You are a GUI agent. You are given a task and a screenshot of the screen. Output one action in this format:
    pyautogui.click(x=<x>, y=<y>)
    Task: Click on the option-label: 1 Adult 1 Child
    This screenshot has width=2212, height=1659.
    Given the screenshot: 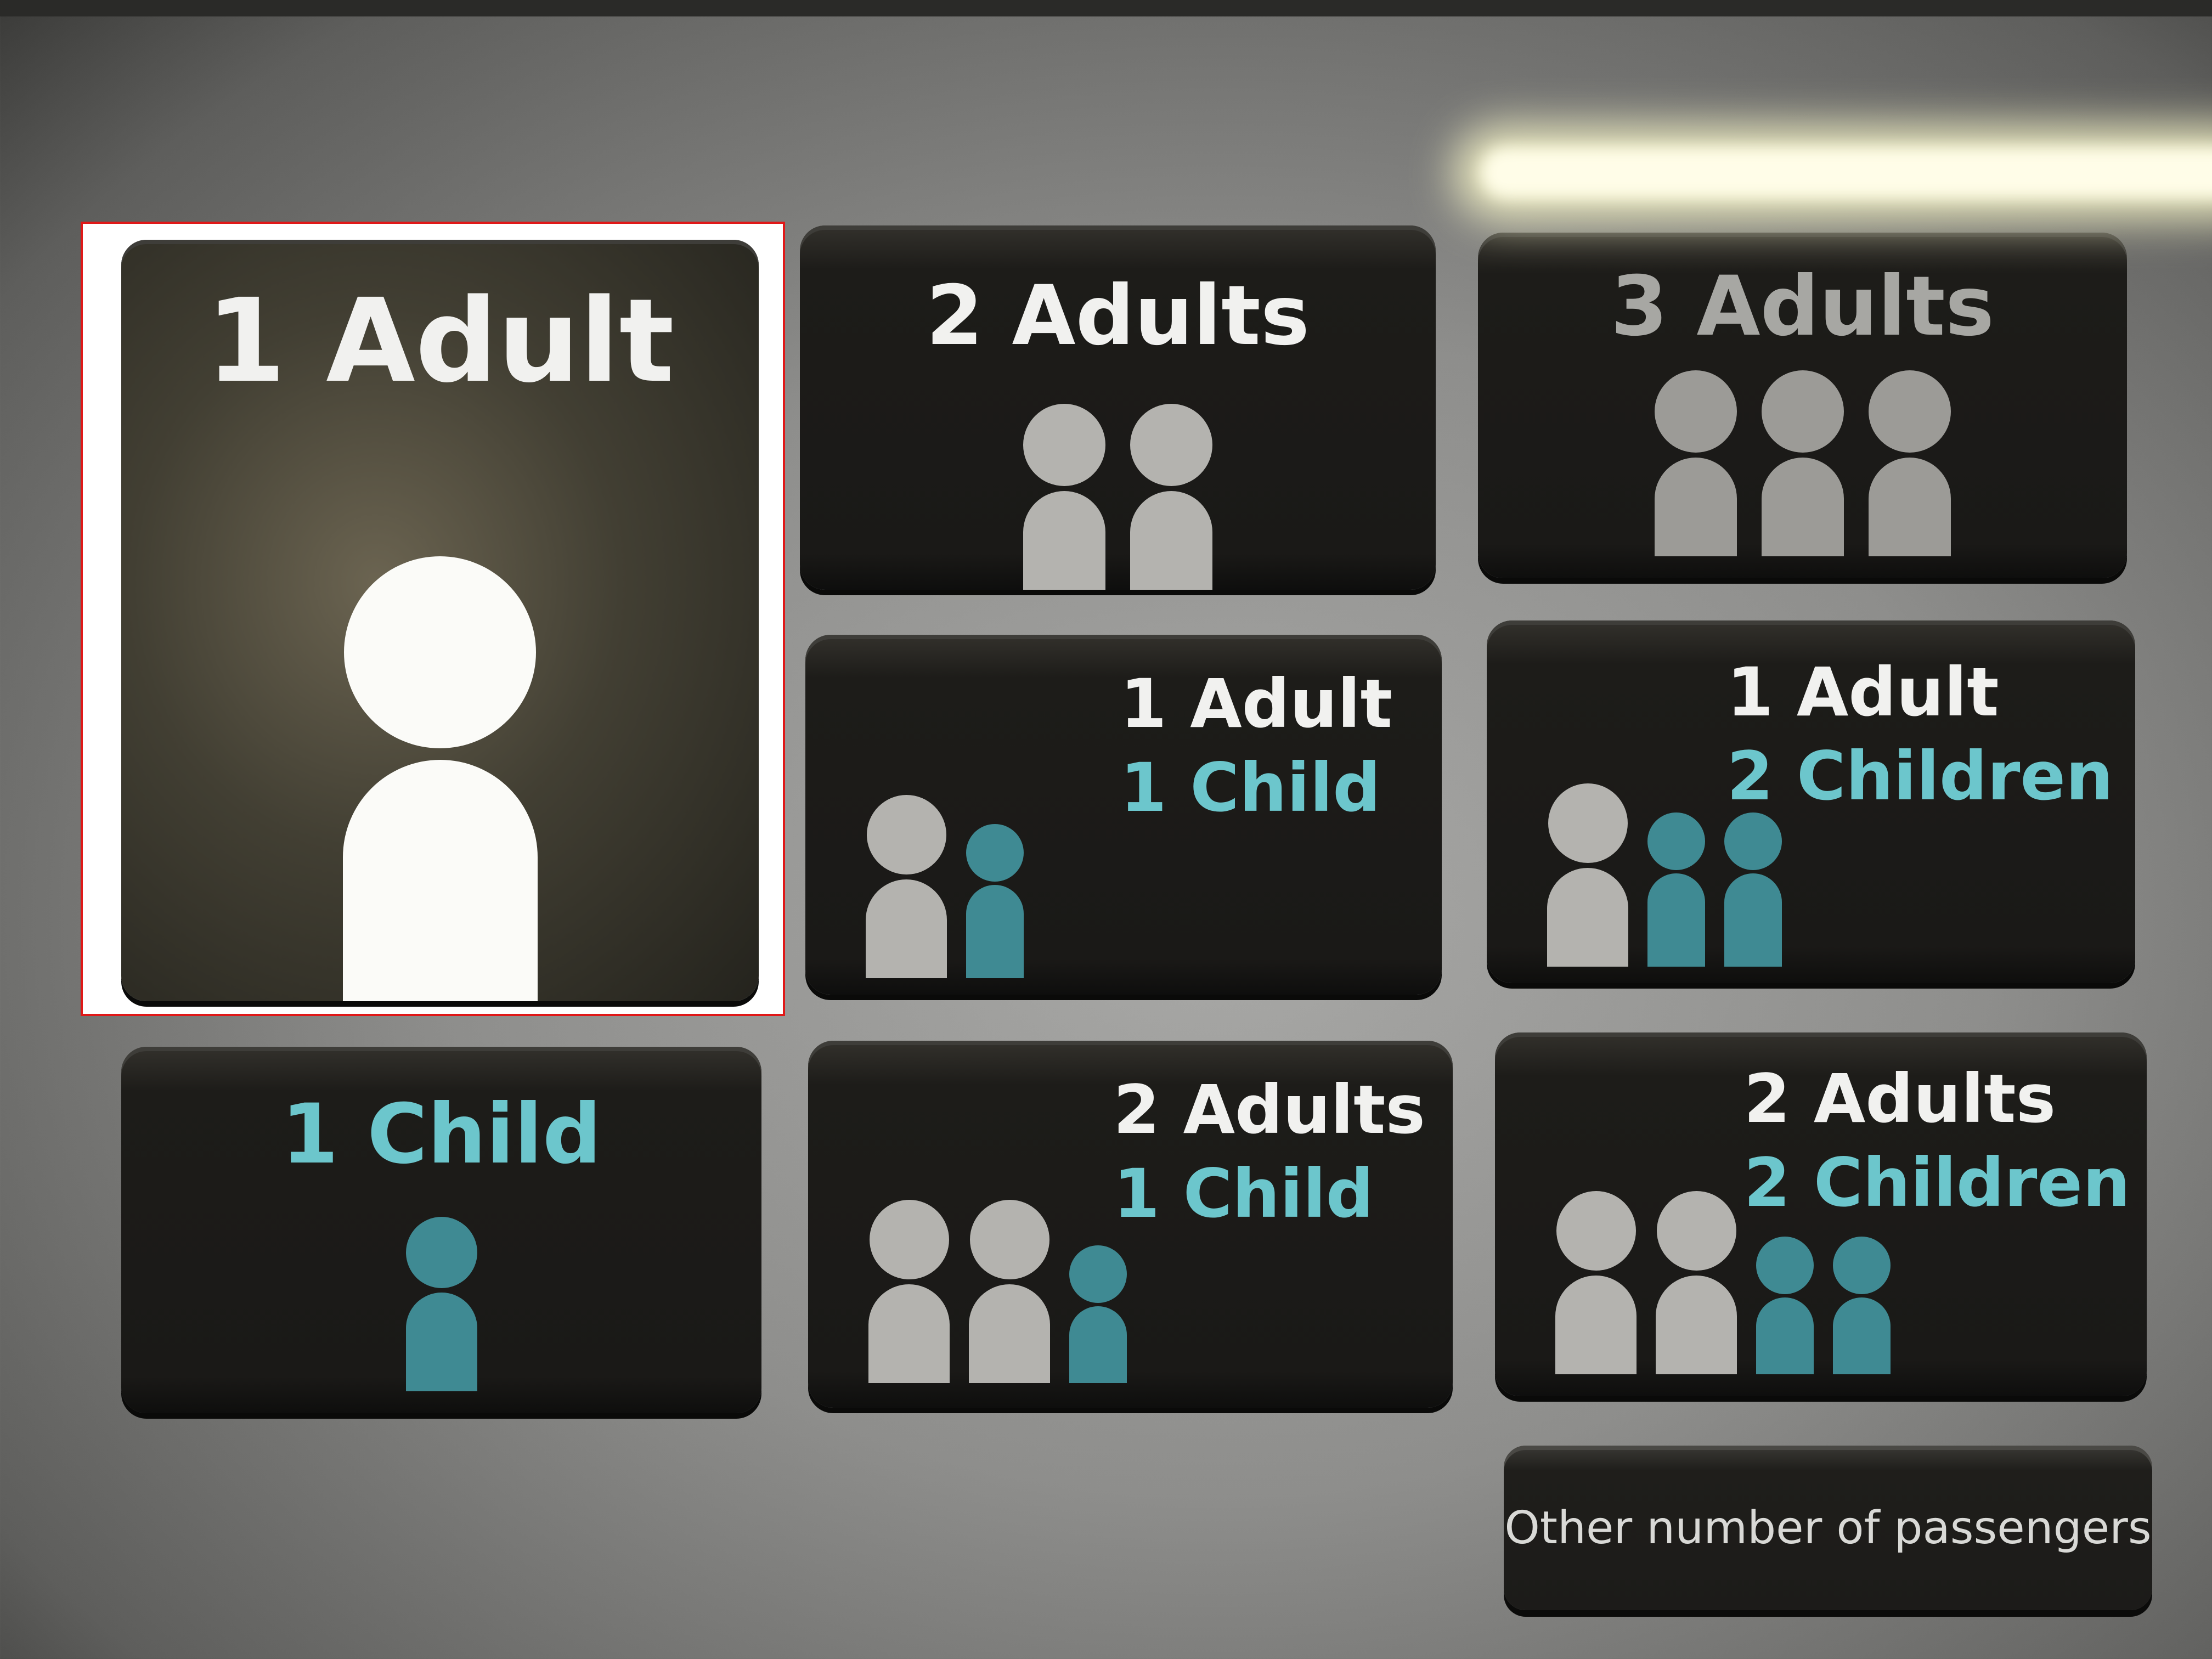 What is the action you would take?
    pyautogui.click(x=1256, y=754)
    